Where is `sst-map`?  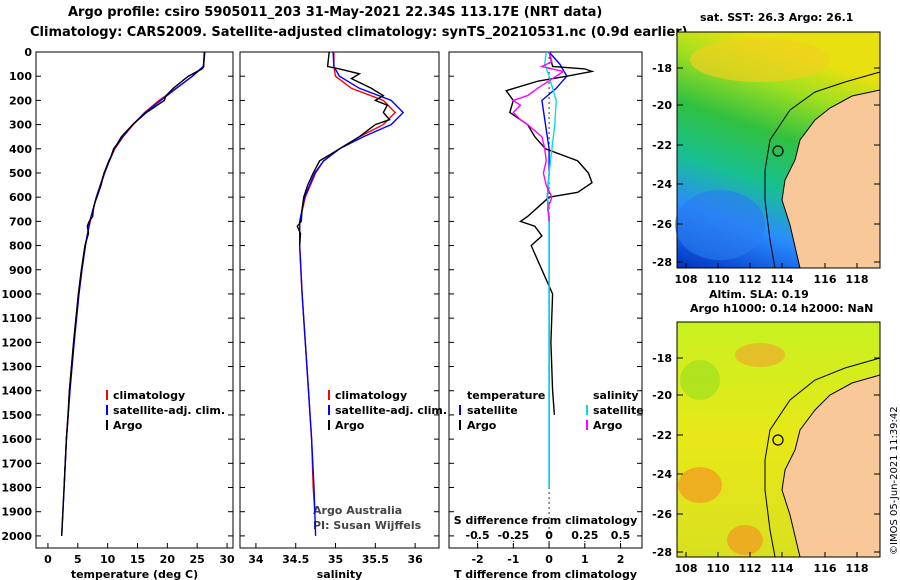 sst-map is located at coordinates (778, 150).